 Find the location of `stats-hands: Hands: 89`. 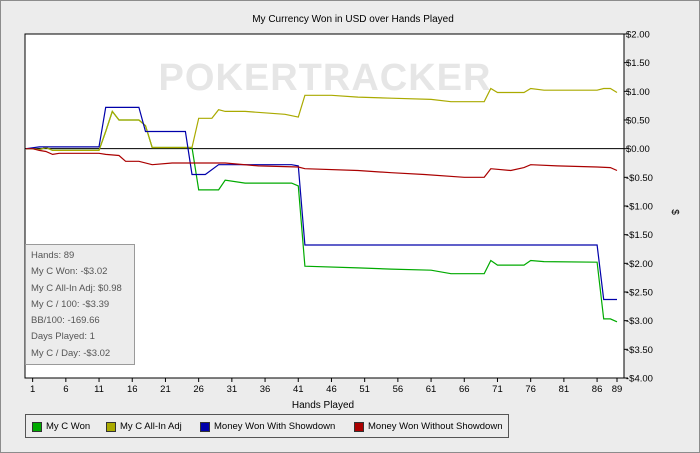

stats-hands: Hands: 89 is located at coordinates (53, 255).